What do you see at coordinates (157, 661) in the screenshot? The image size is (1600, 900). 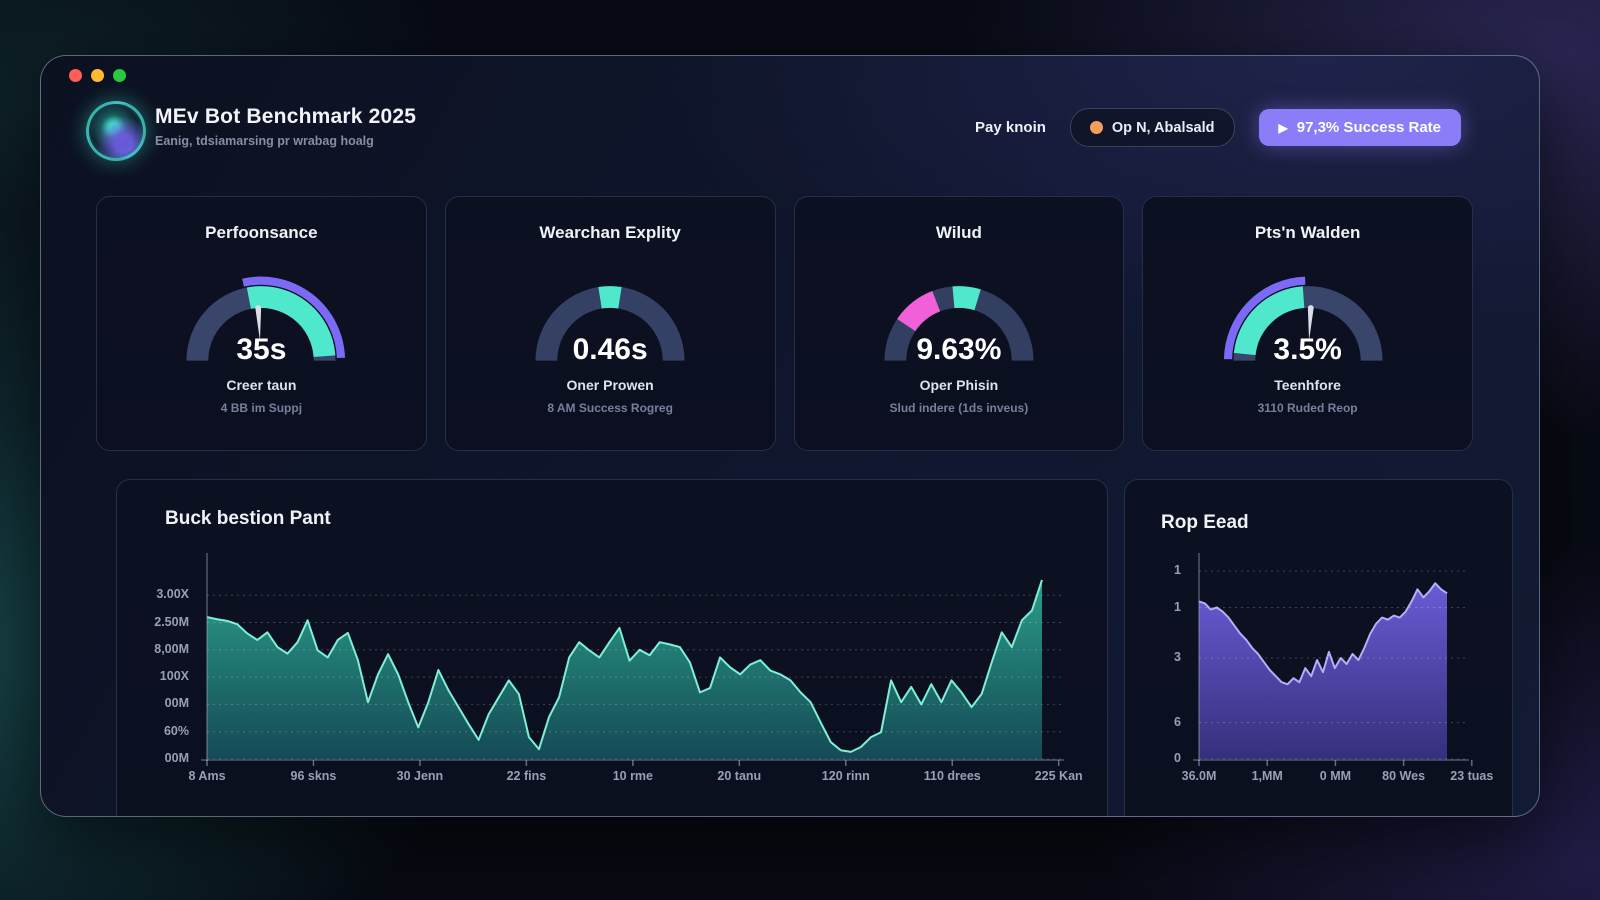 I see `y-axis-labels: 00M 60% 00M 100X 8,00M 2.50M 3.00X` at bounding box center [157, 661].